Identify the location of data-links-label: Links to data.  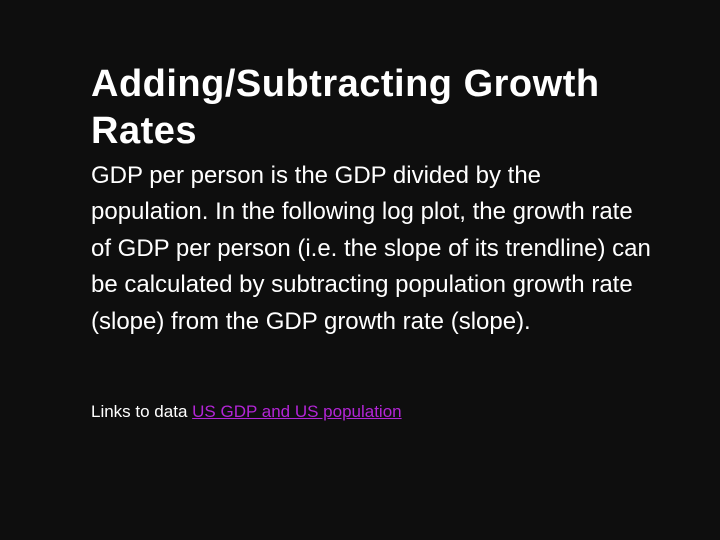
(139, 411).